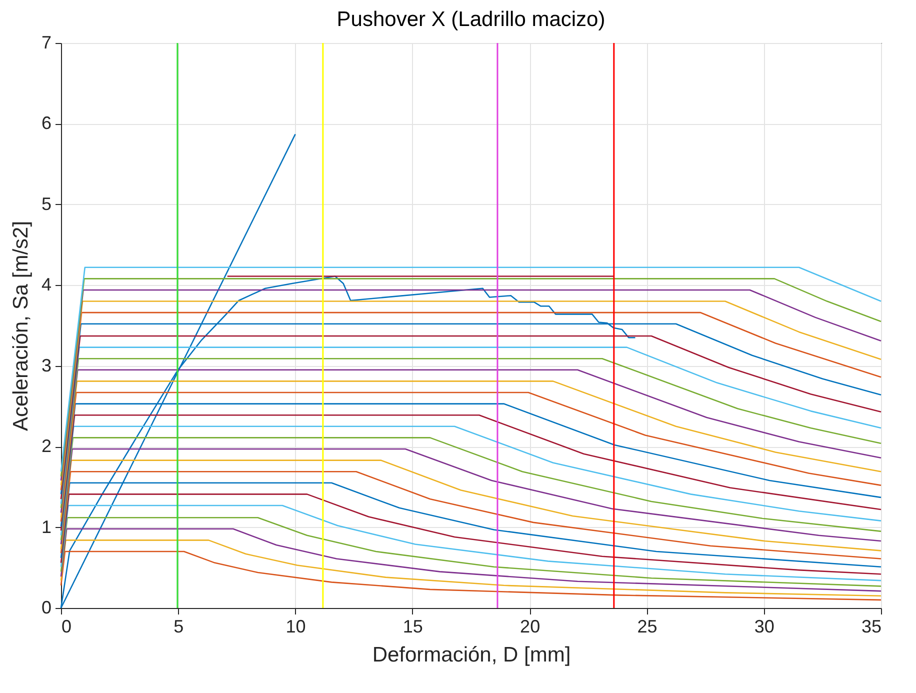  Describe the element at coordinates (179, 626) in the screenshot. I see `x-tick-label: 5` at that location.